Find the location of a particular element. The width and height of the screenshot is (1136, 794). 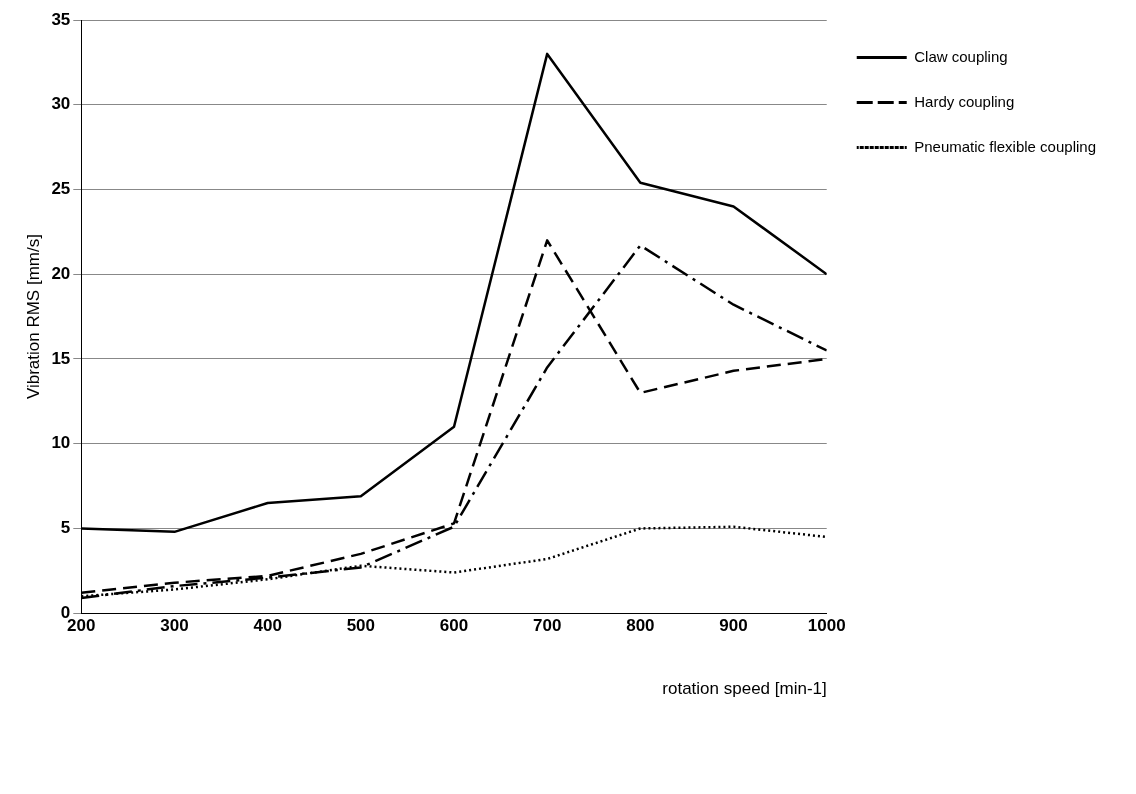

y-tick-label: 30 is located at coordinates (61, 104).